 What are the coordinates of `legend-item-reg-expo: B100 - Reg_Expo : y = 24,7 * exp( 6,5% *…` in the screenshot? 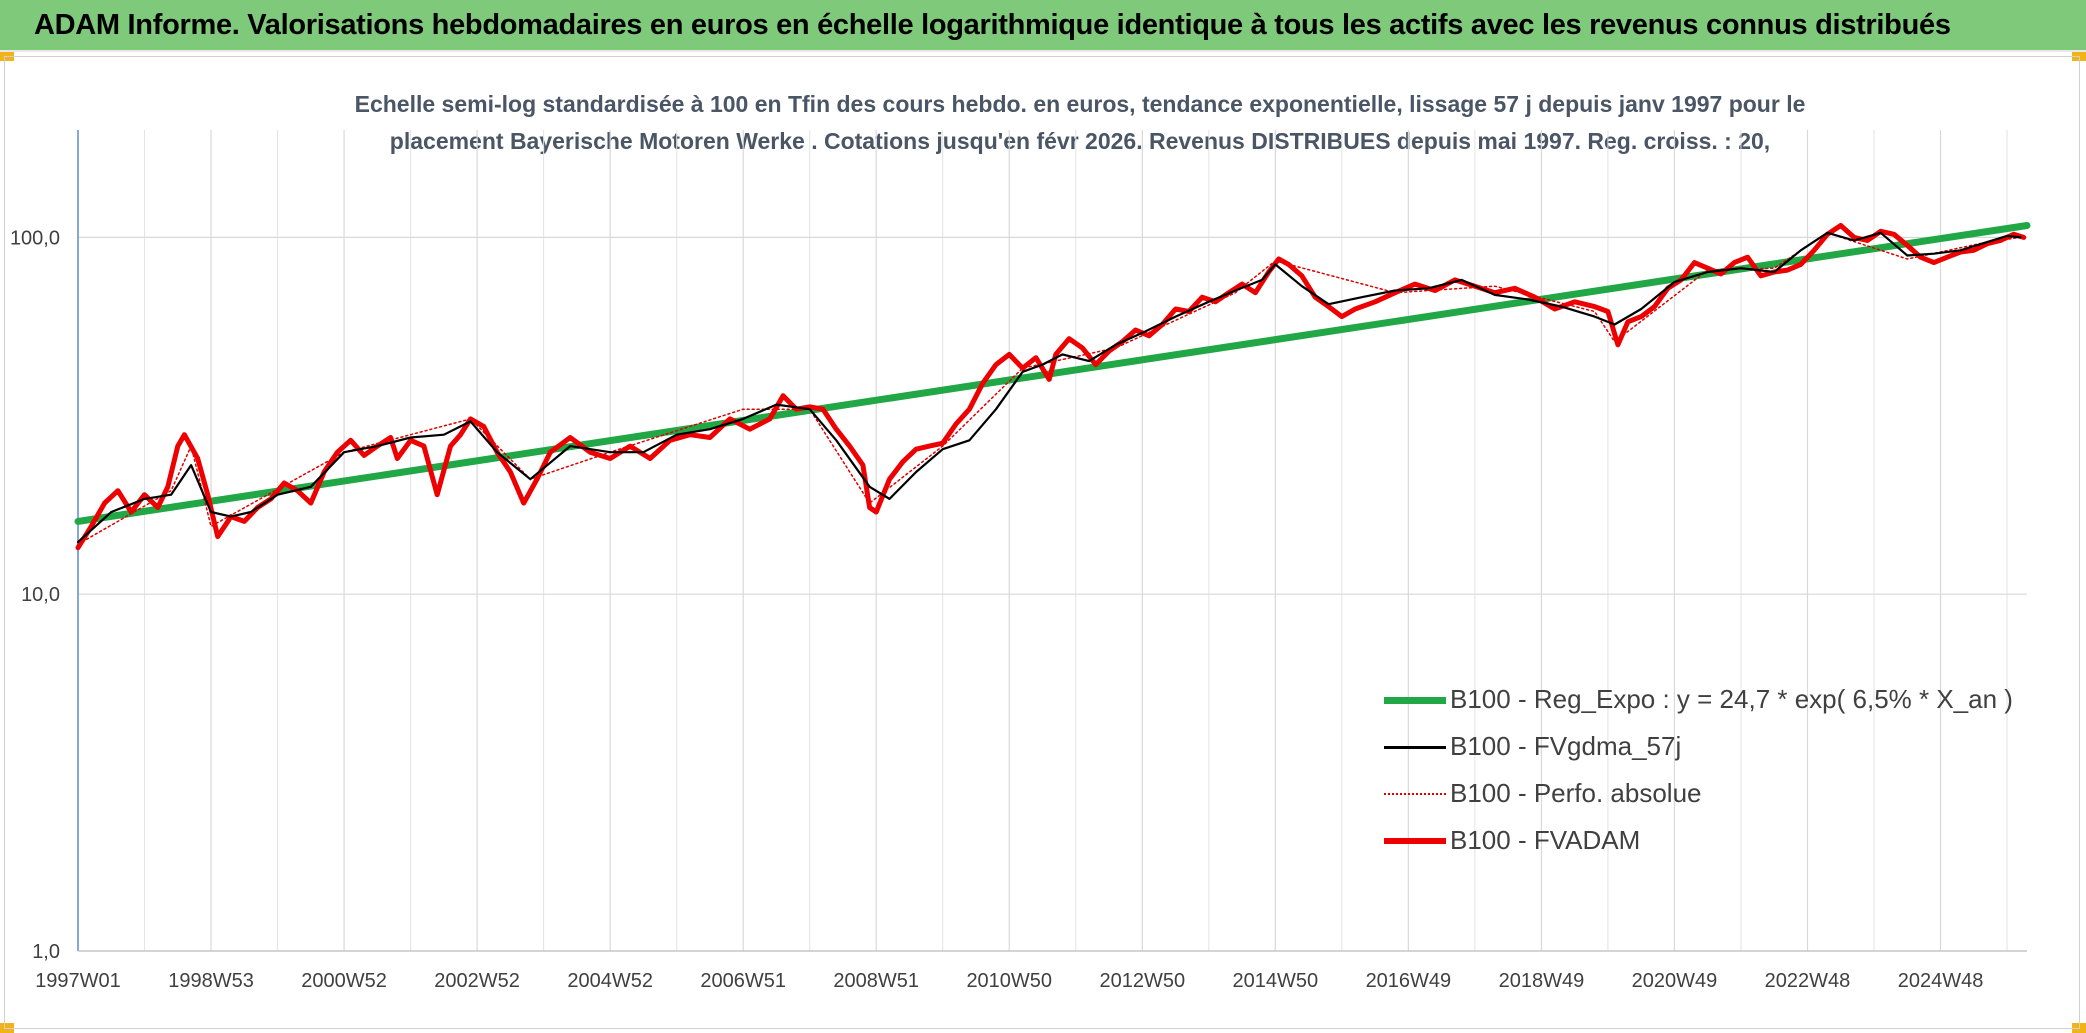 It's located at (1700, 700).